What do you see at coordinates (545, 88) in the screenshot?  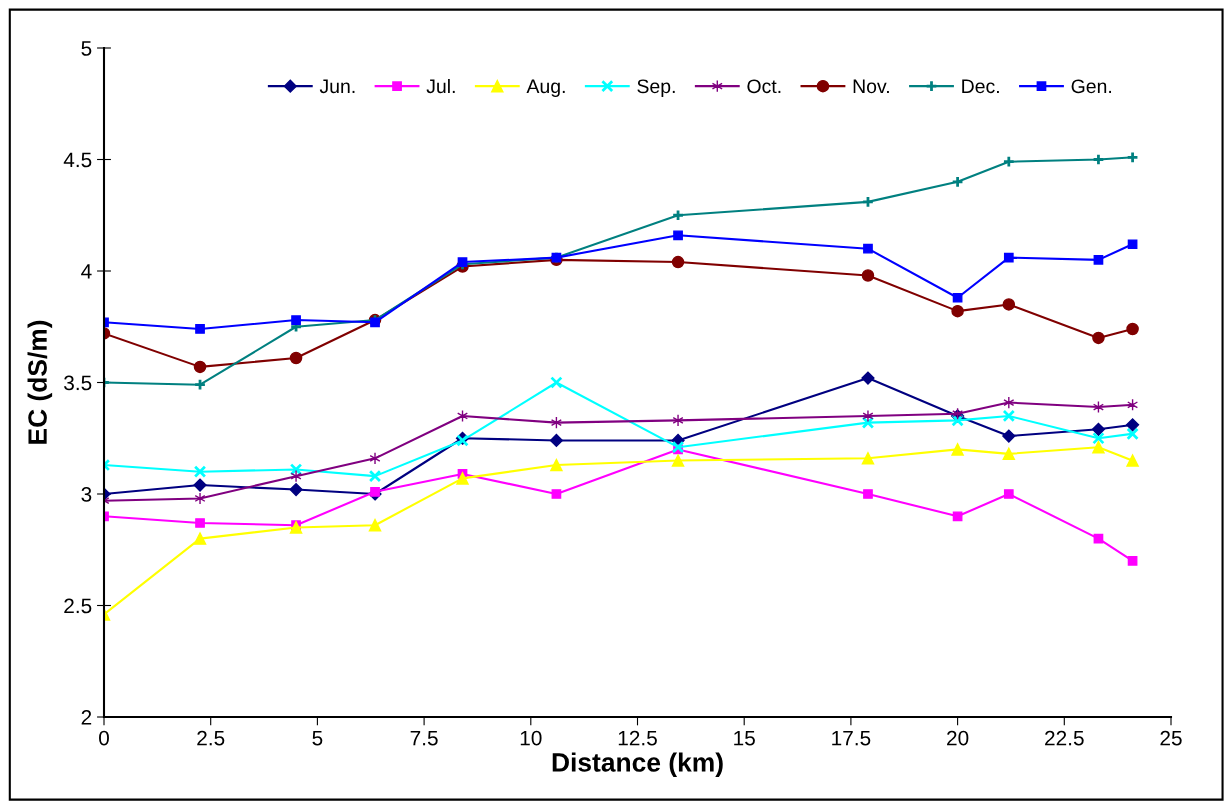 I see `legend-label: Aug.` at bounding box center [545, 88].